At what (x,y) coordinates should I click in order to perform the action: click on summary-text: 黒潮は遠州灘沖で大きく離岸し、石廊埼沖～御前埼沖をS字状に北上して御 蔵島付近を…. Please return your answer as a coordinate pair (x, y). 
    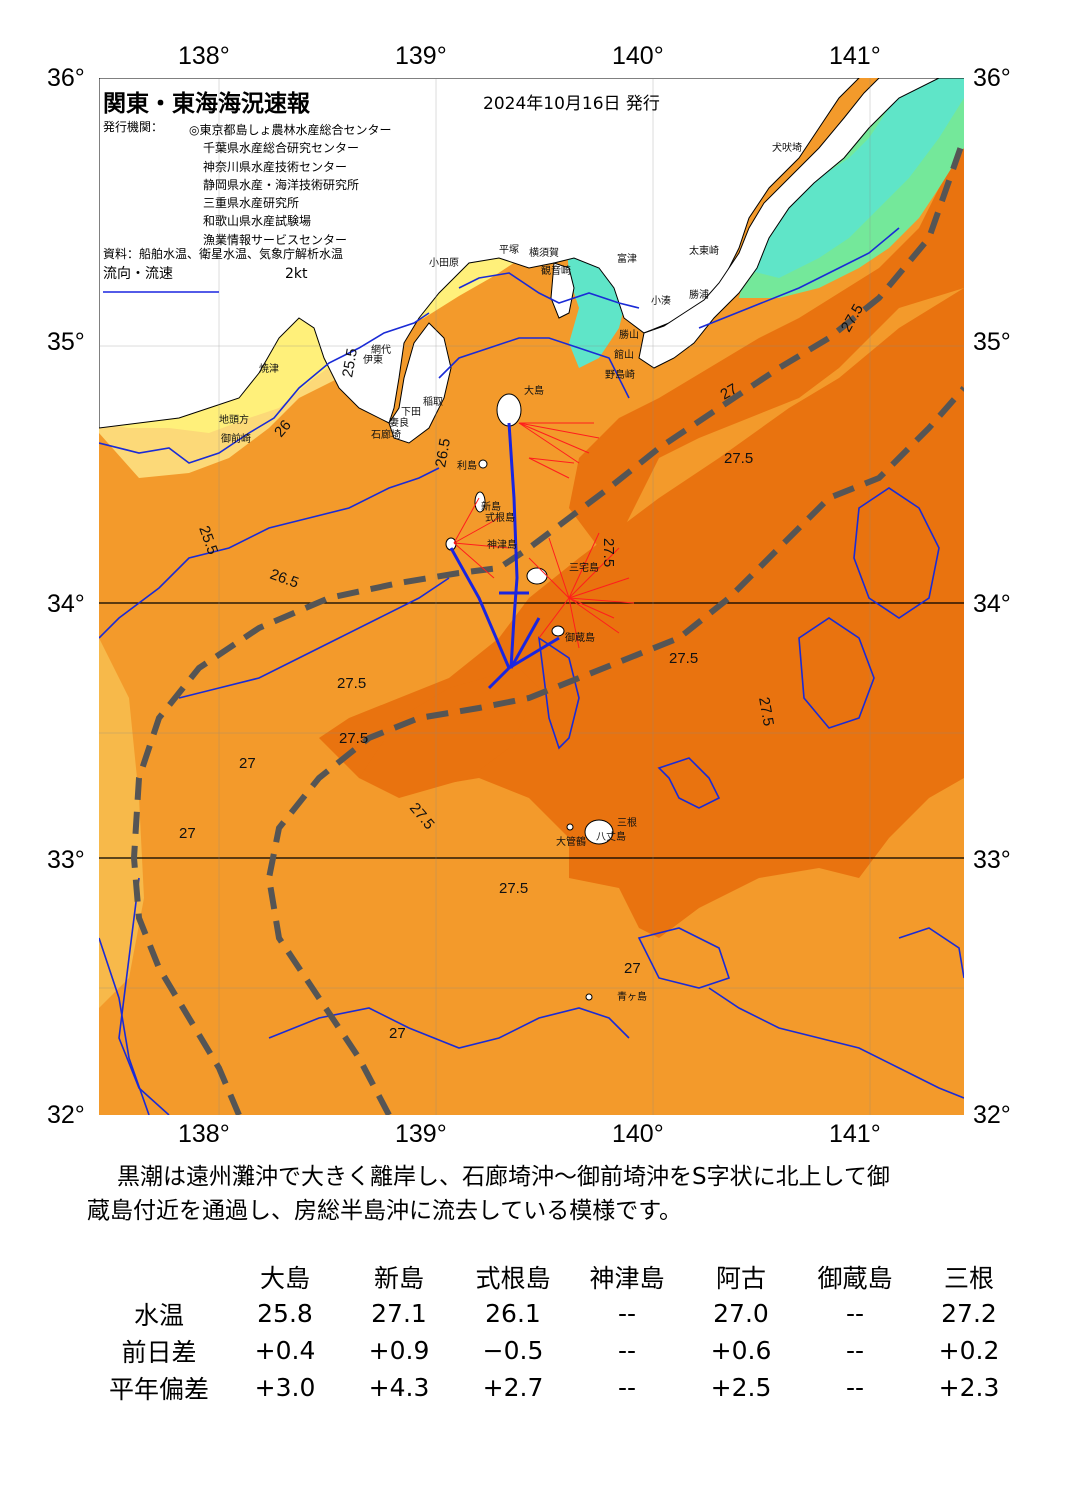
    Looking at the image, I should click on (542, 1194).